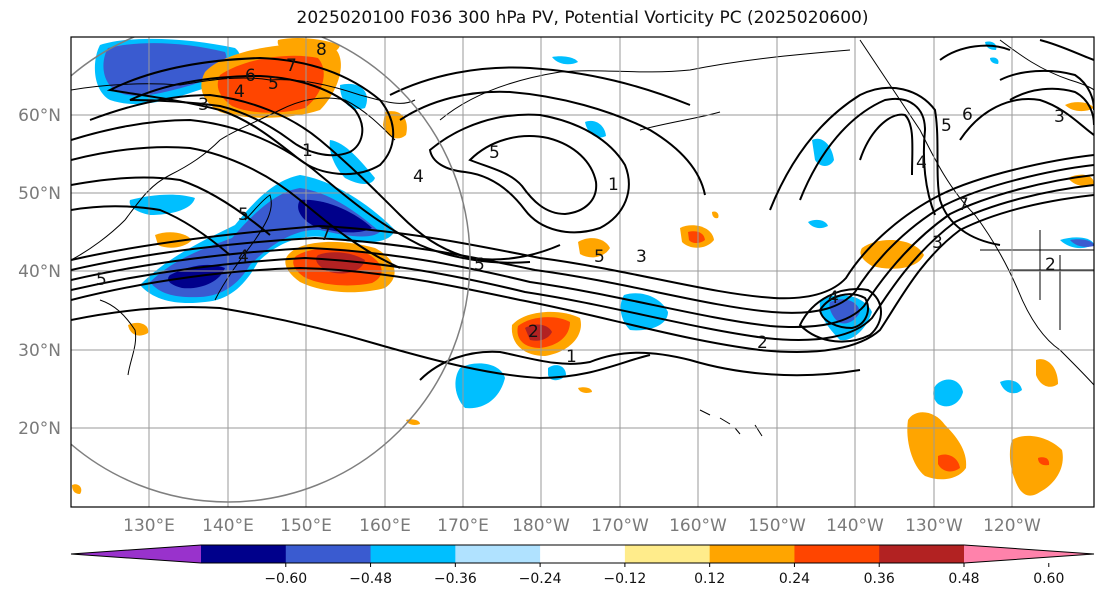 The height and width of the screenshot is (601, 1105). Describe the element at coordinates (541, 526) in the screenshot. I see `lon-label: 180°W` at that location.